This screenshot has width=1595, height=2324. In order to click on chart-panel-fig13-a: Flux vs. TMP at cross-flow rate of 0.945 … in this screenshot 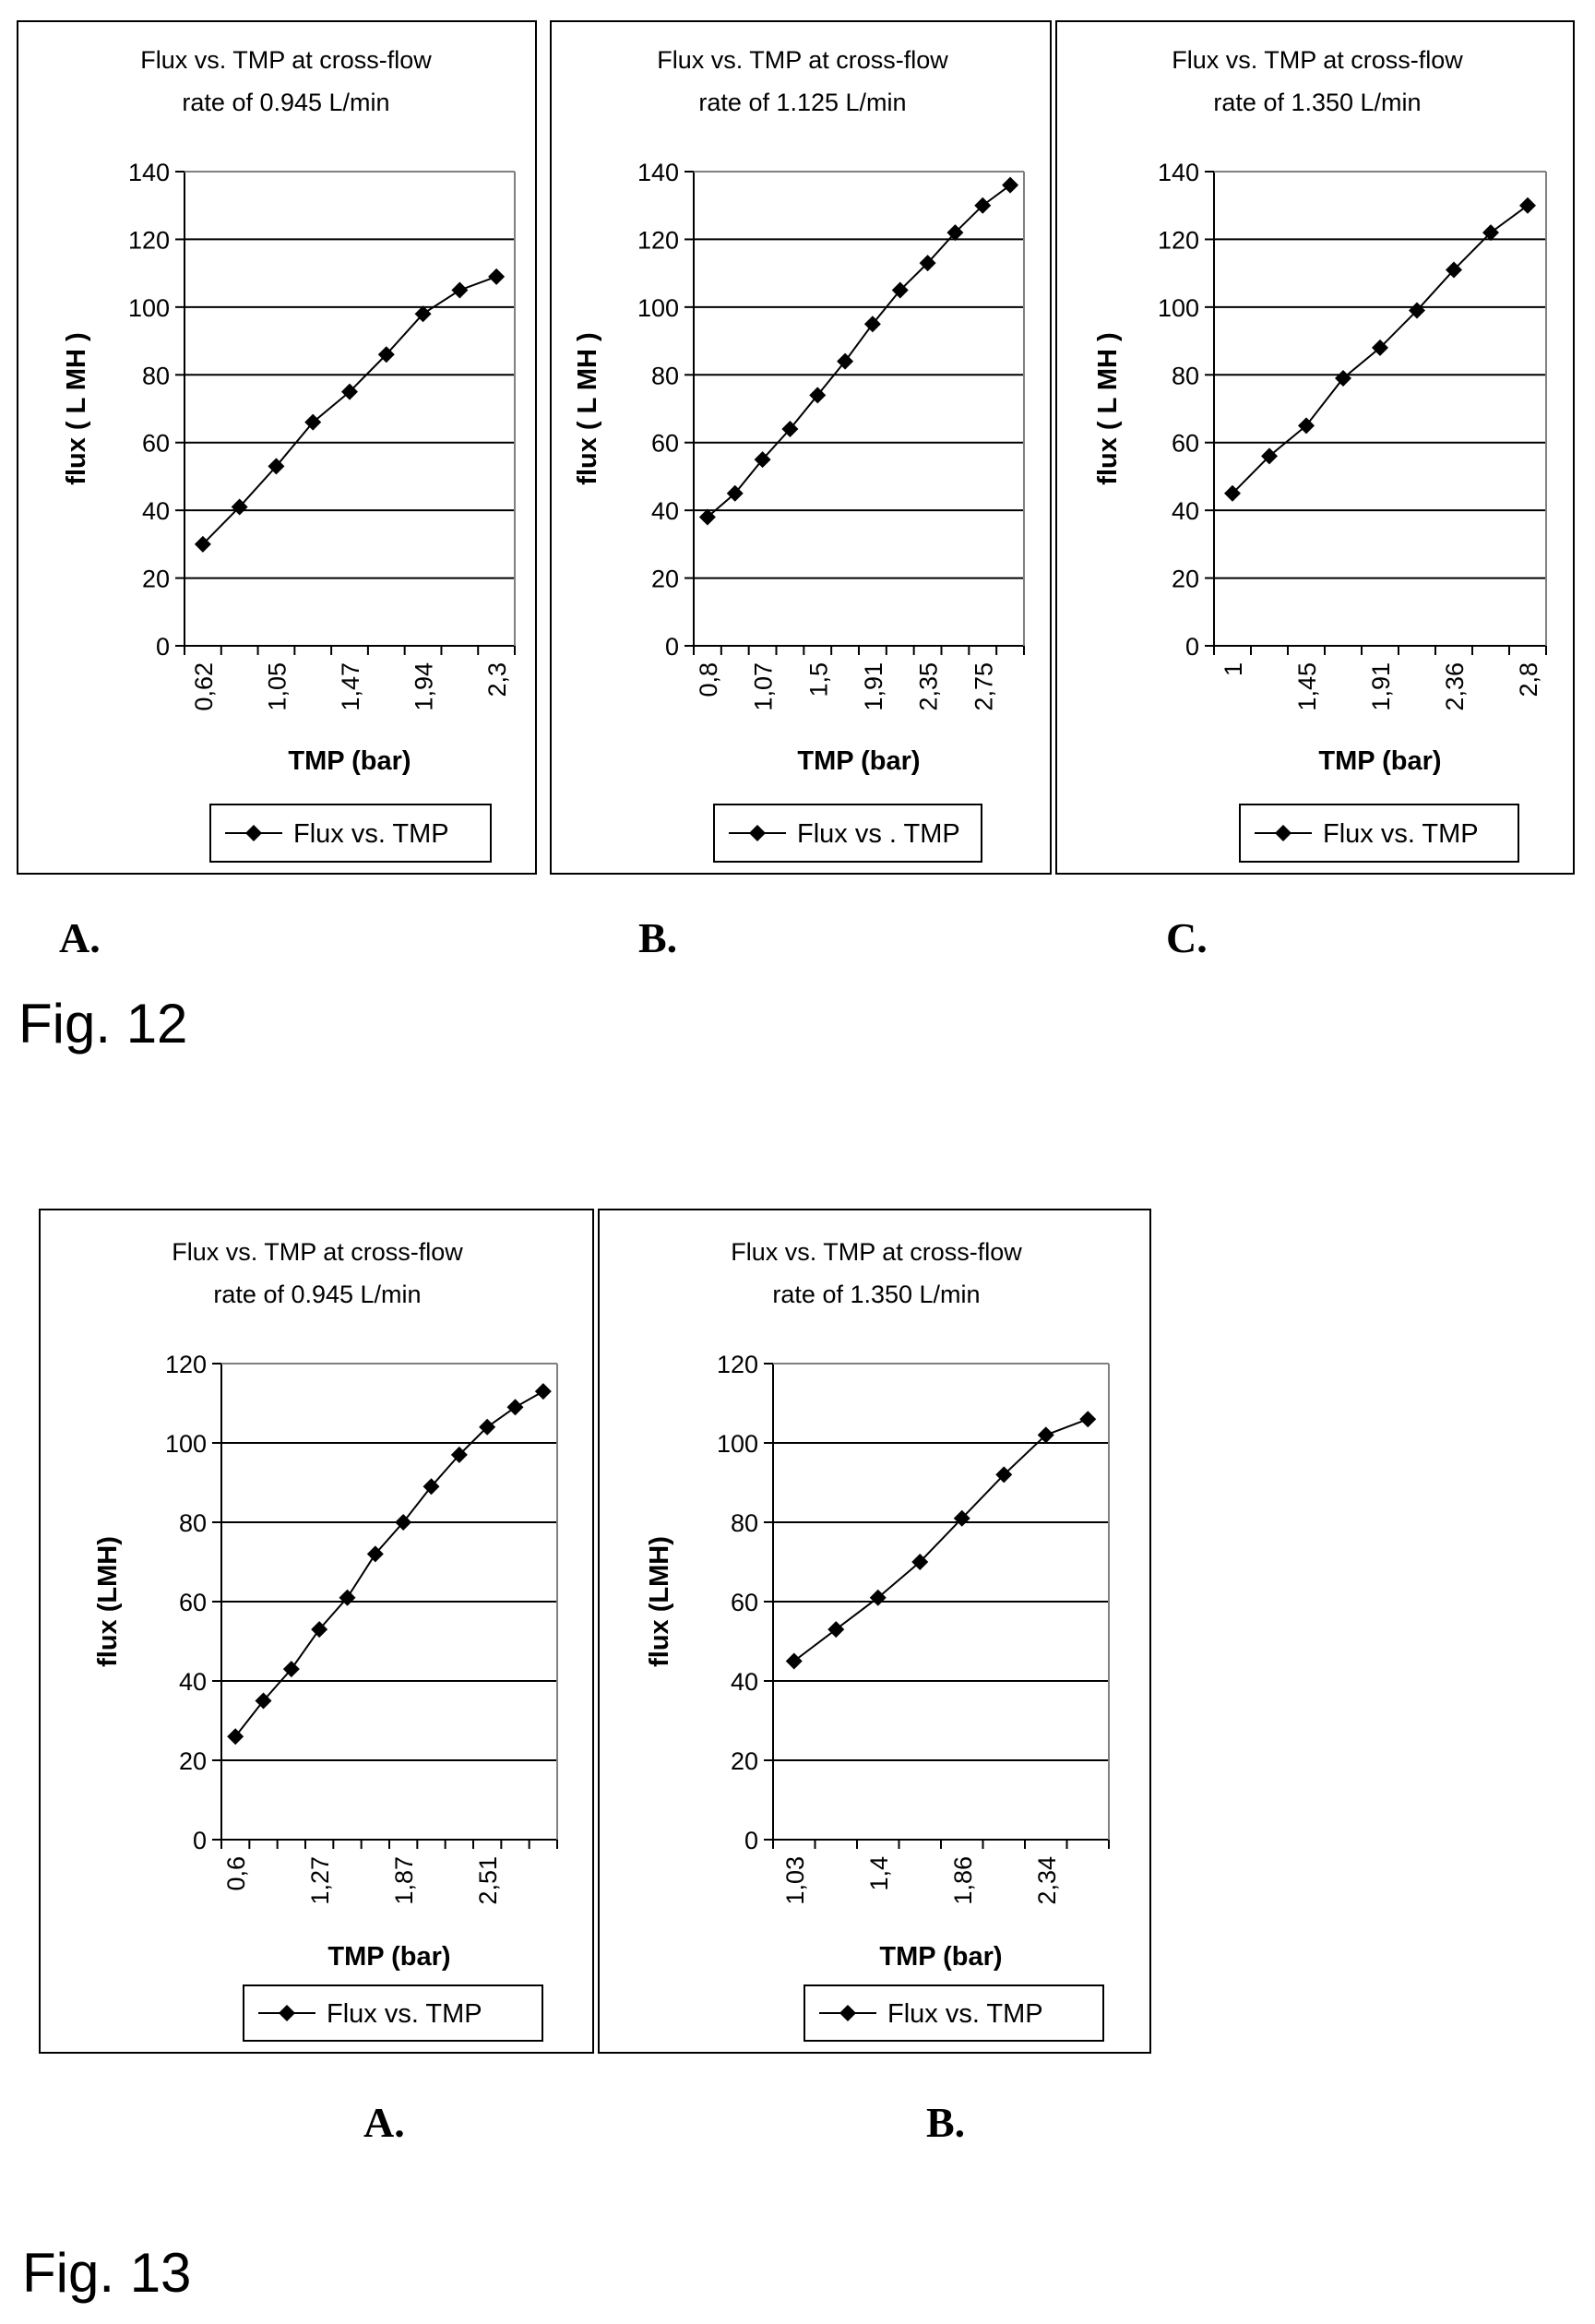, I will do `click(316, 1631)`.